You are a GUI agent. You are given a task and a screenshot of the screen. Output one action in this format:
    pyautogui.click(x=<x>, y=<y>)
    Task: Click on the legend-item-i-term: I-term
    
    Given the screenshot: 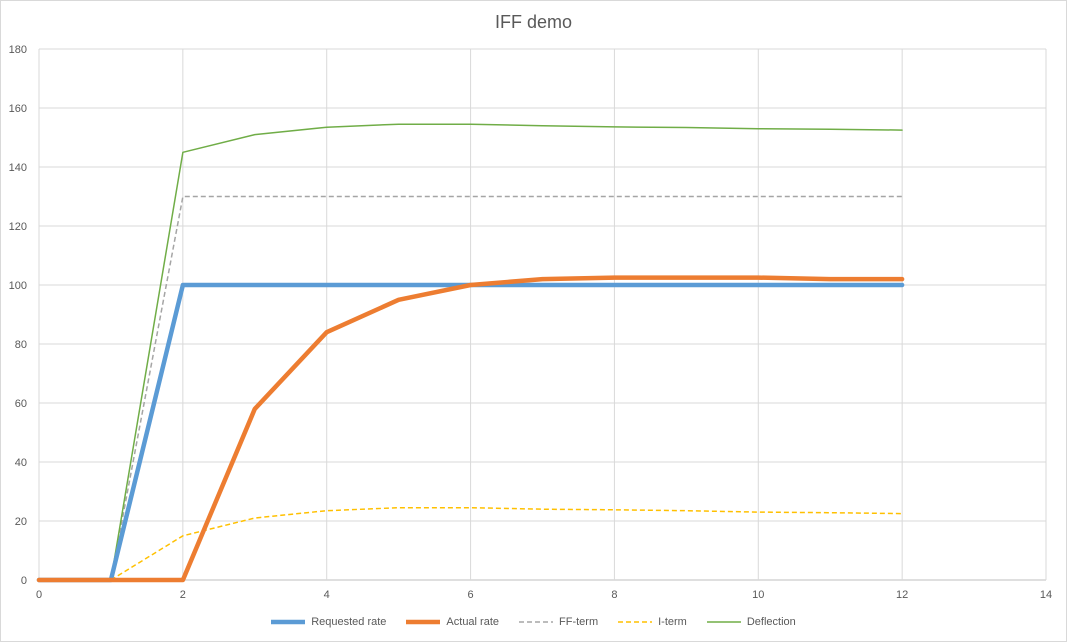 What is the action you would take?
    pyautogui.click(x=652, y=622)
    